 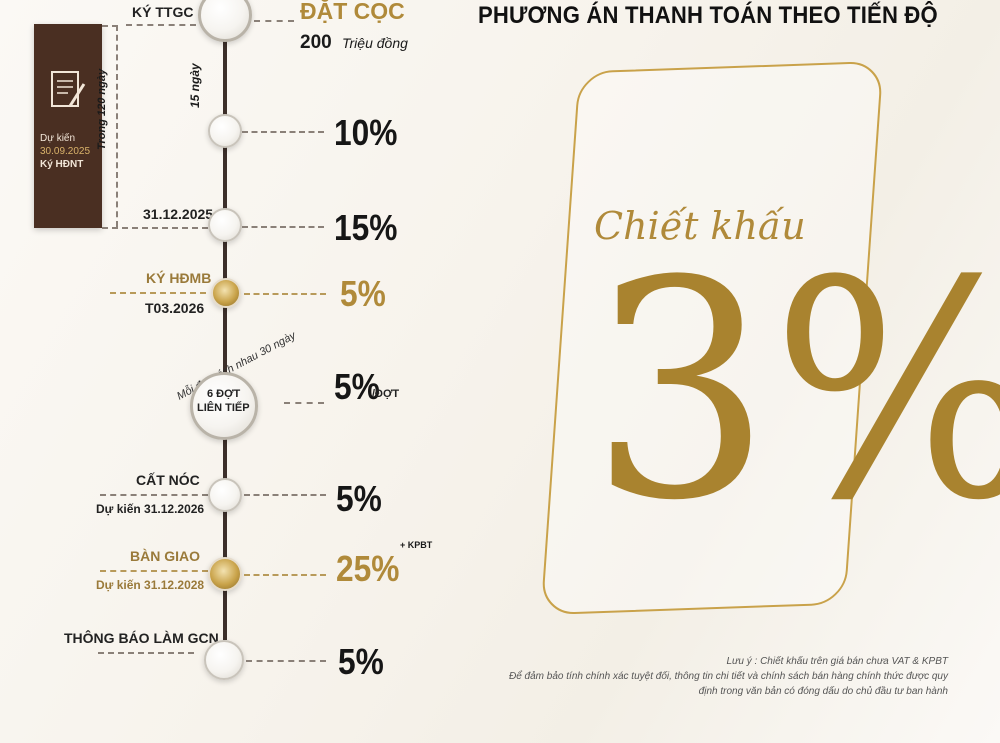 I want to click on bracket-line, so click(x=117, y=126).